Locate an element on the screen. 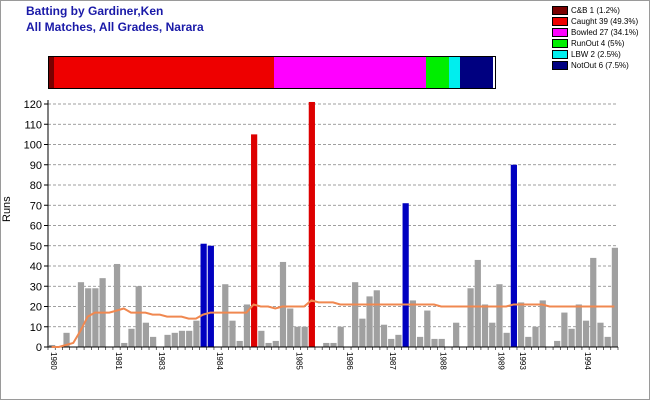 This screenshot has height=400, width=650. chart-subtitle: All Matches, All Grades, Narara is located at coordinates (115, 27).